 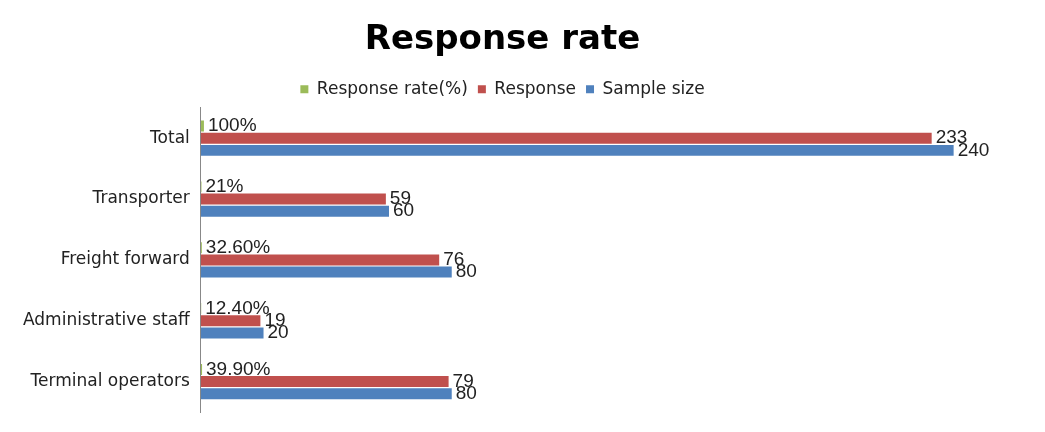 What do you see at coordinates (140, 197) in the screenshot?
I see `y-tick-label: Transporter` at bounding box center [140, 197].